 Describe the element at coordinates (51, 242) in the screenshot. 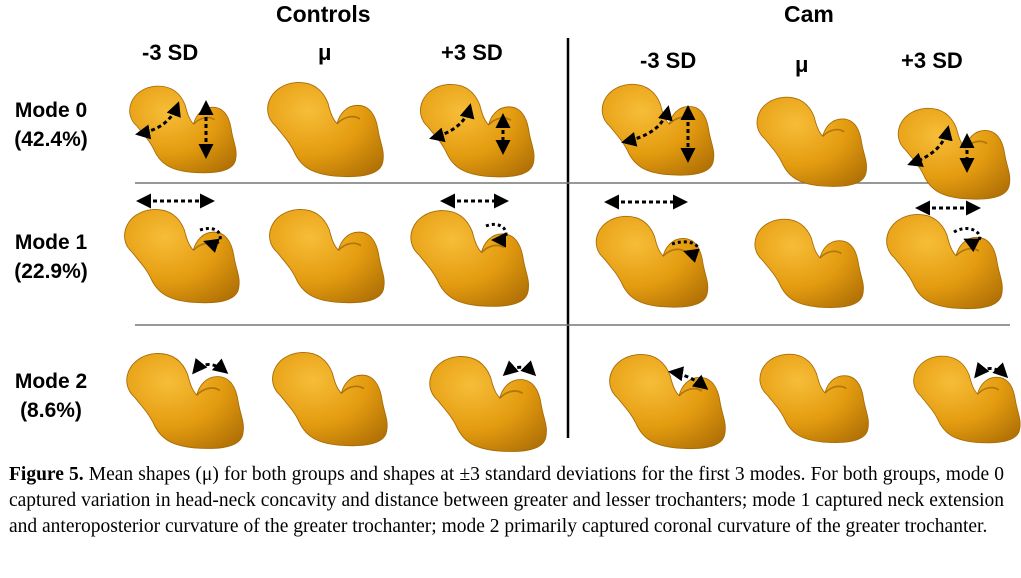

I see `mode-name: Mode 1` at that location.